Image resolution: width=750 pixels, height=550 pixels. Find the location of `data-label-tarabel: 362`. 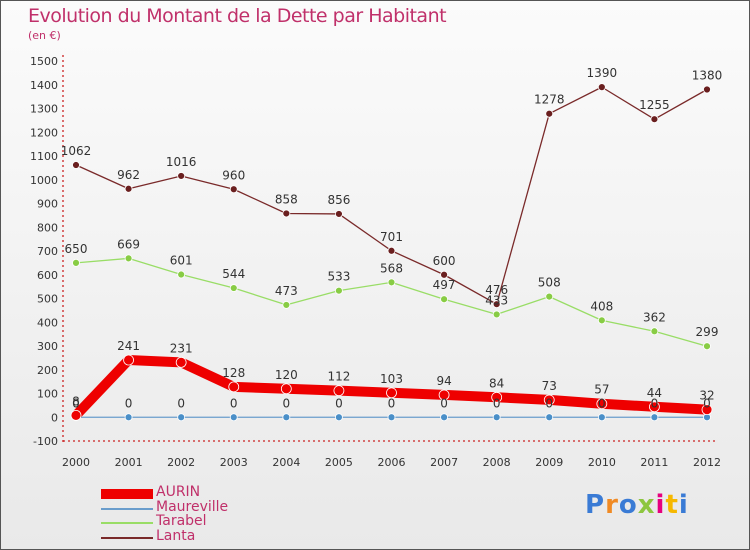

data-label-tarabel: 362 is located at coordinates (654, 317).